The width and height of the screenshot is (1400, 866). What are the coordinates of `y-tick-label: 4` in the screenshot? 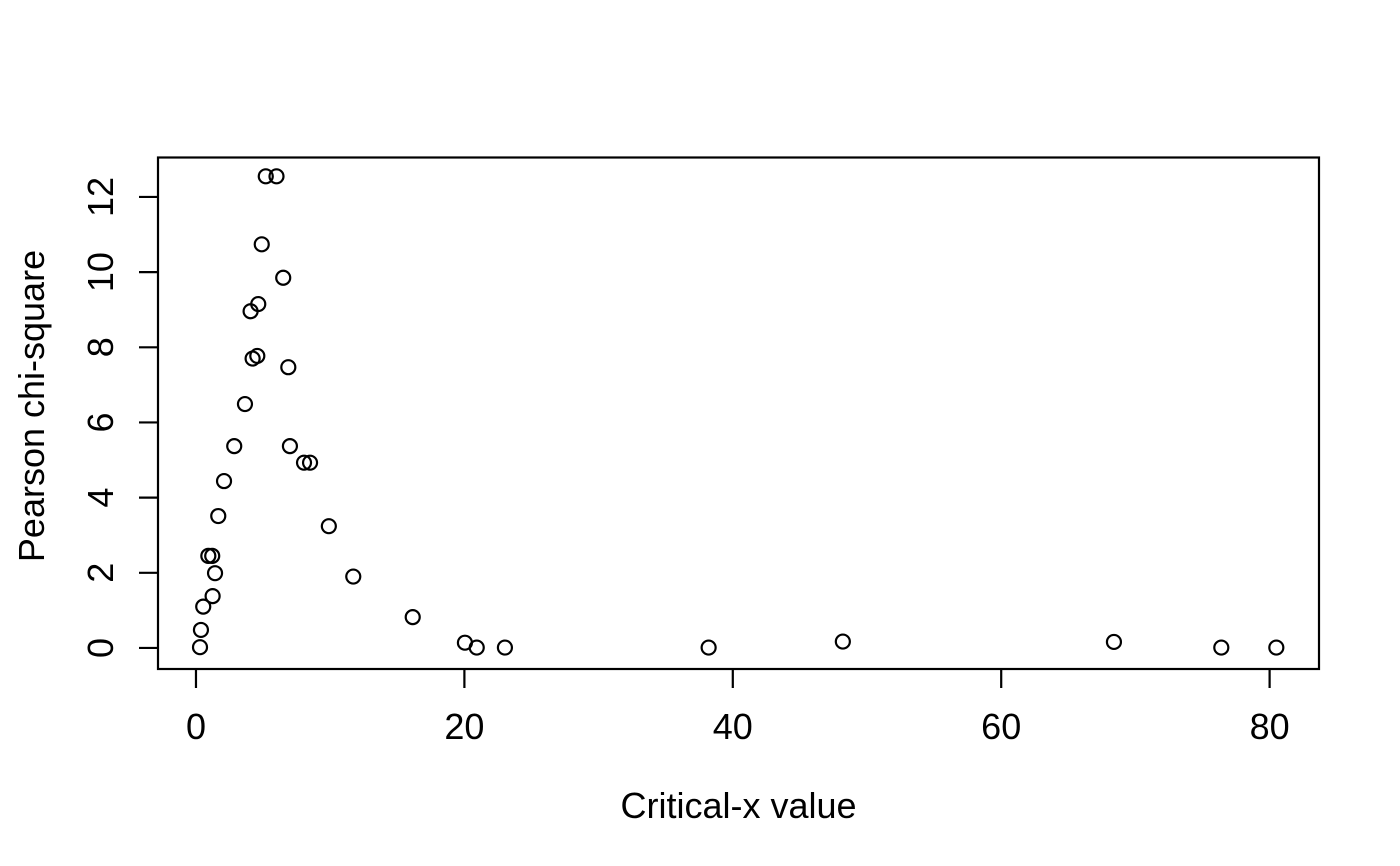 It's located at (100, 498).